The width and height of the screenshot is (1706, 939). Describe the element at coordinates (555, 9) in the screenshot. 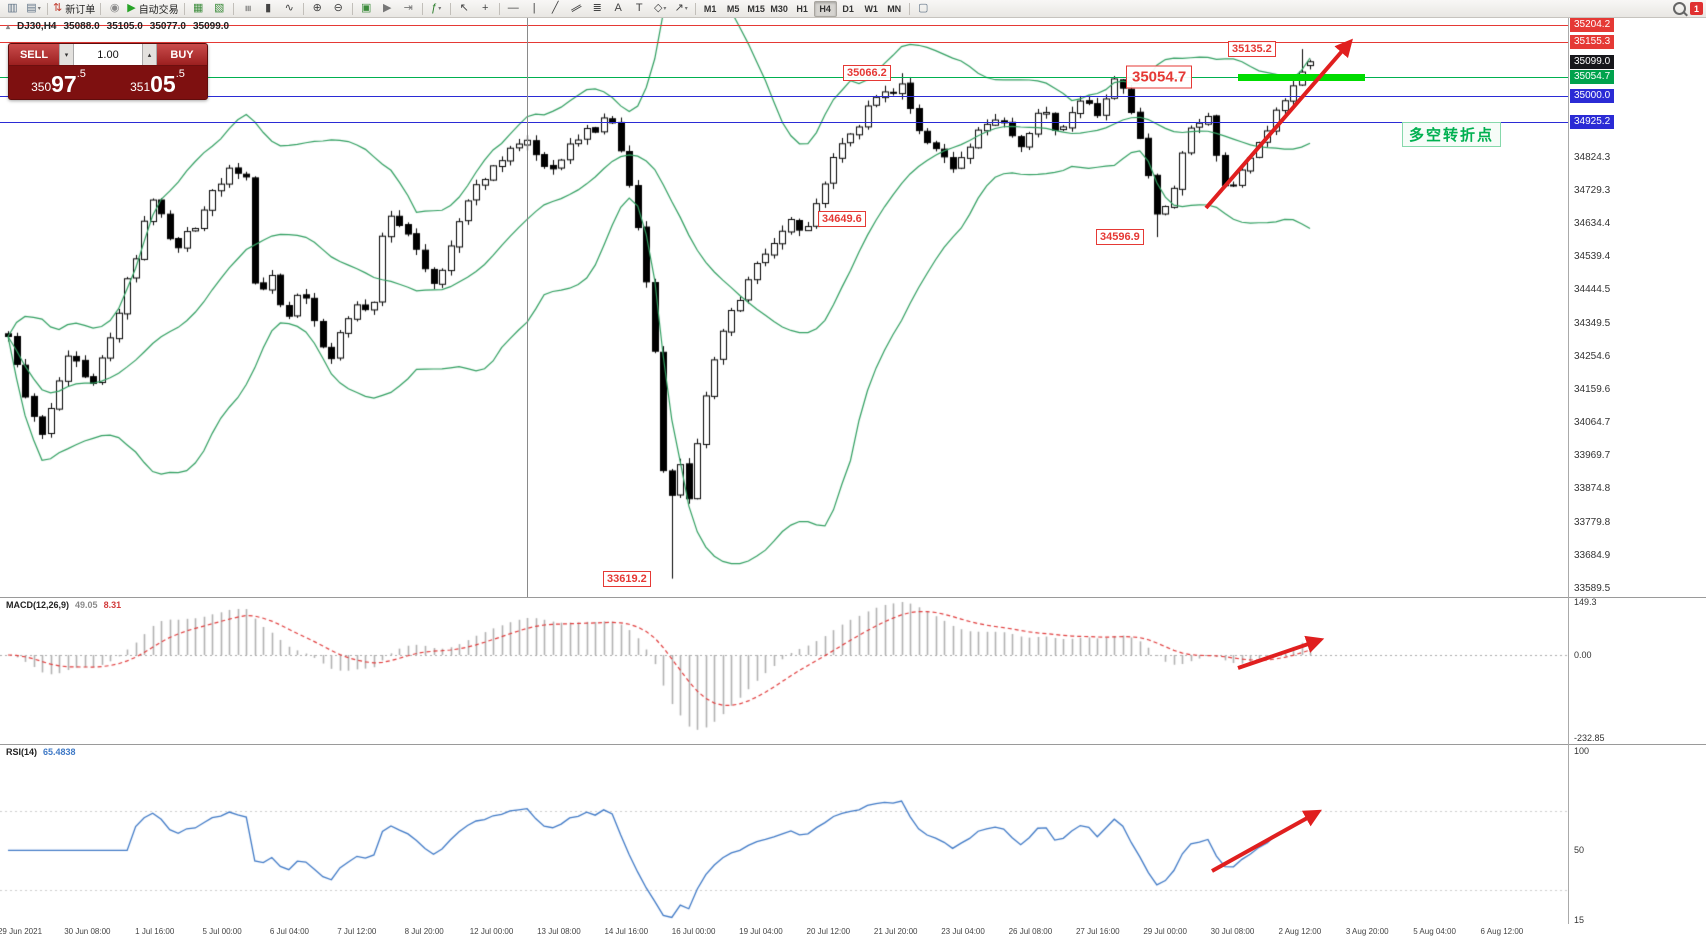

I see `trendline-icon: ╱` at that location.